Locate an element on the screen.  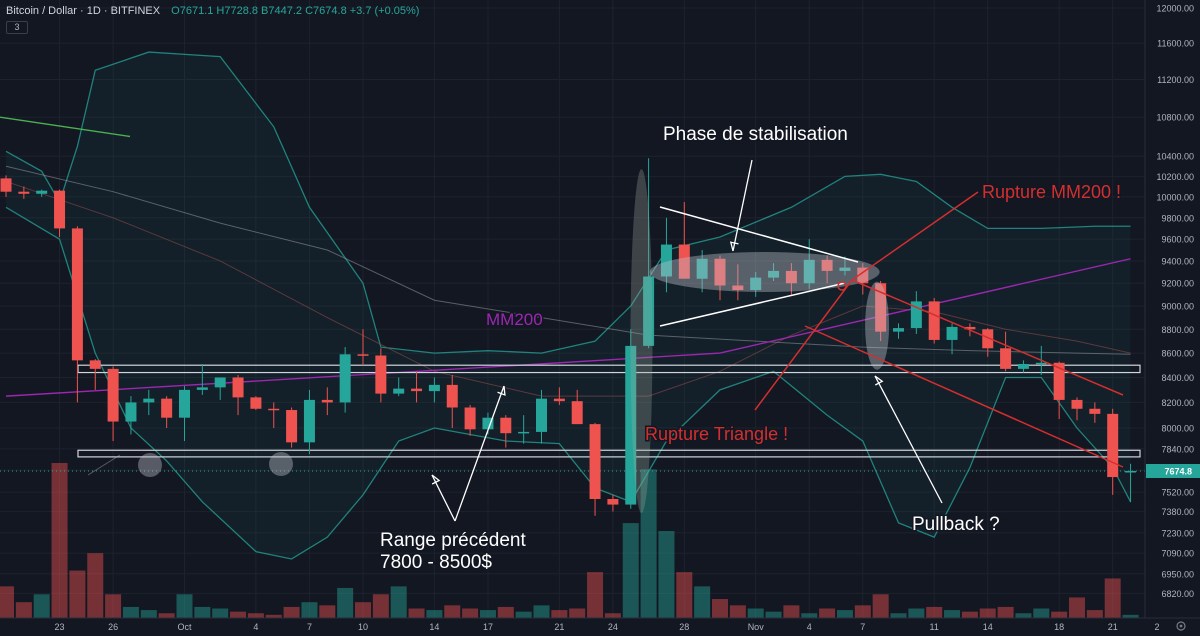
time-axis-bg is located at coordinates (600, 627).